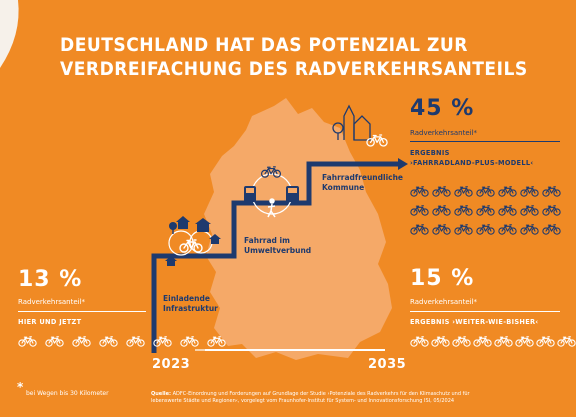 The width and height of the screenshot is (576, 417). Describe the element at coordinates (171, 364) in the screenshot. I see `year-start: 2023` at that location.